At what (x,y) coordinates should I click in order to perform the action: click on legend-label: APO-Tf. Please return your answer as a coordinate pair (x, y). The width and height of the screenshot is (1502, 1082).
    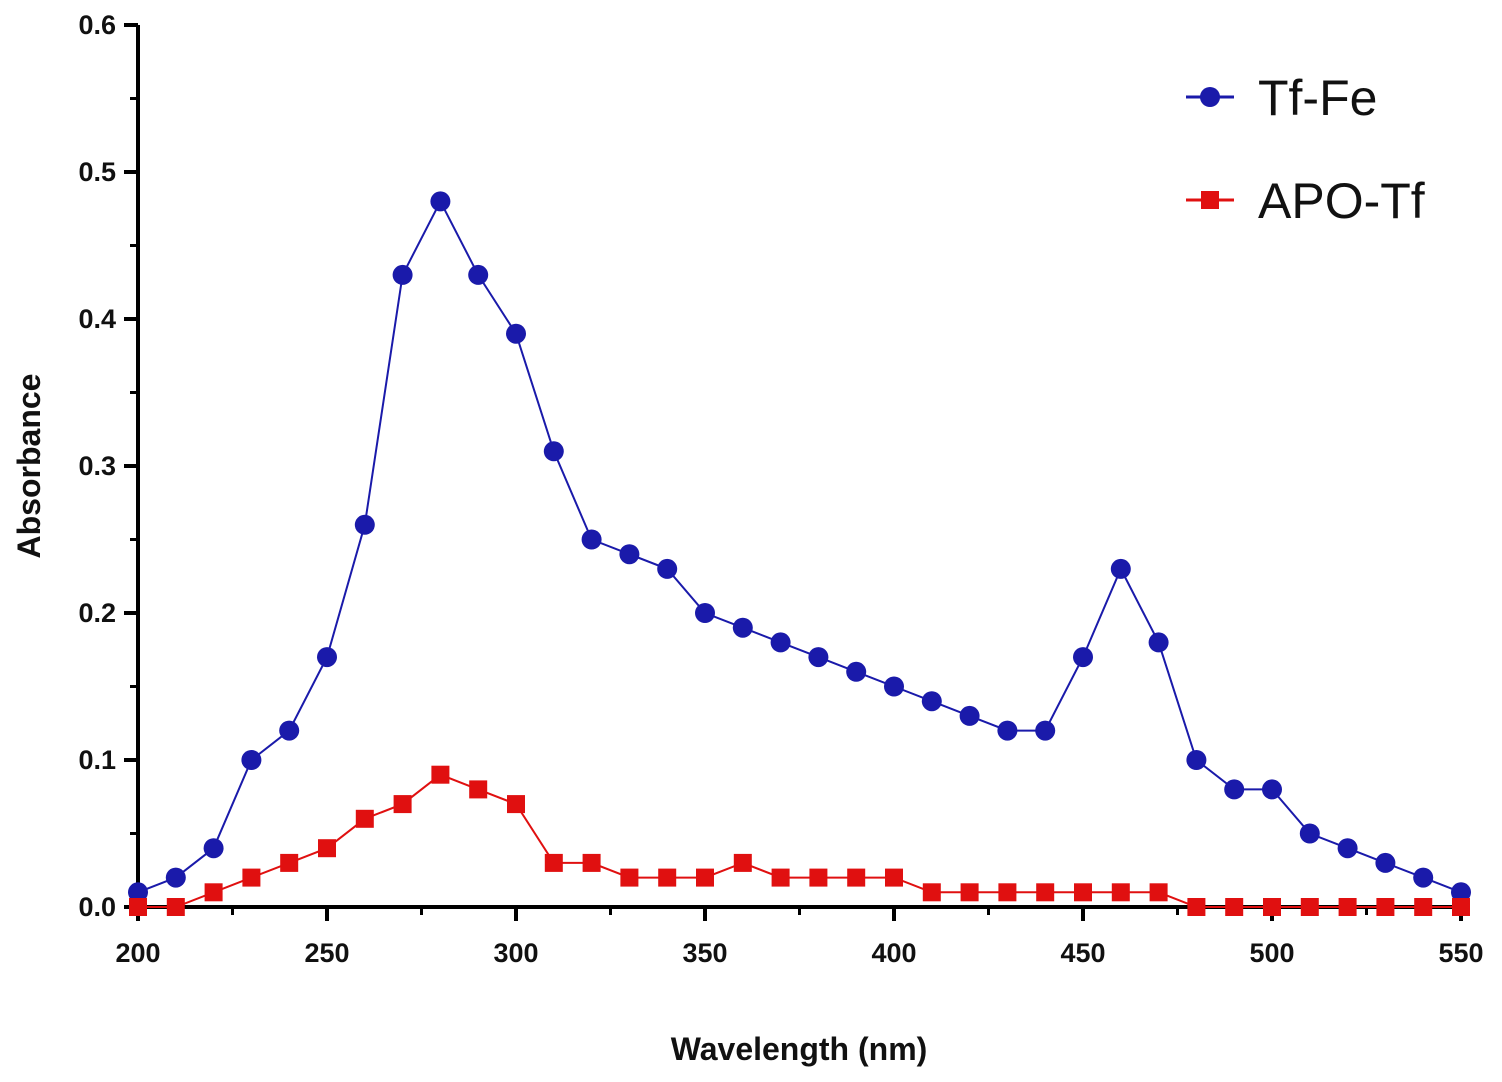
    Looking at the image, I should click on (1341, 201).